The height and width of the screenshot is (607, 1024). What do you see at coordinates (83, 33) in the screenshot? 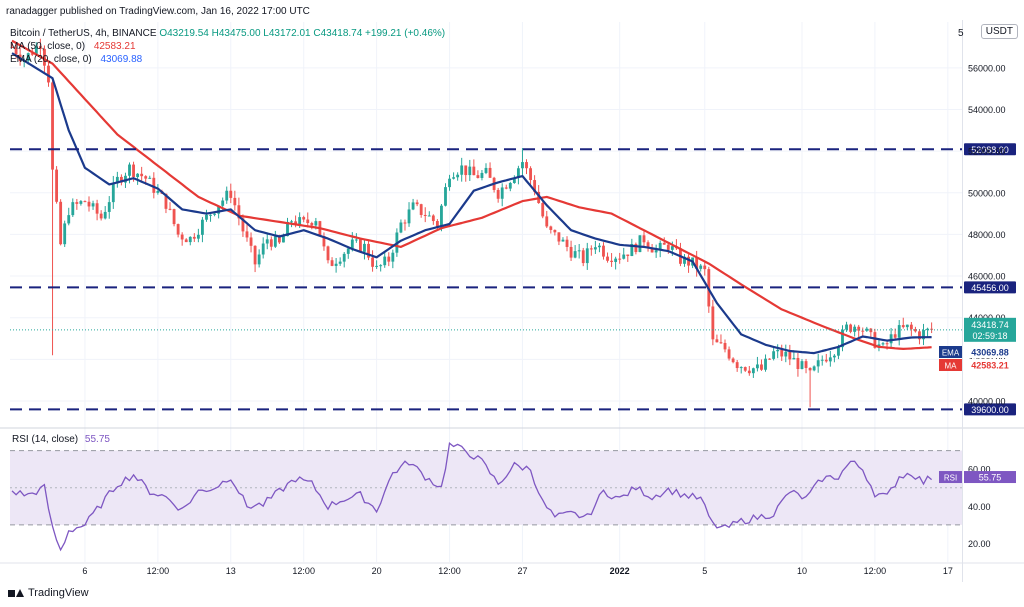
I see `symbol-title: Bitcoin / TetherUS, 4h, BINANCE` at bounding box center [83, 33].